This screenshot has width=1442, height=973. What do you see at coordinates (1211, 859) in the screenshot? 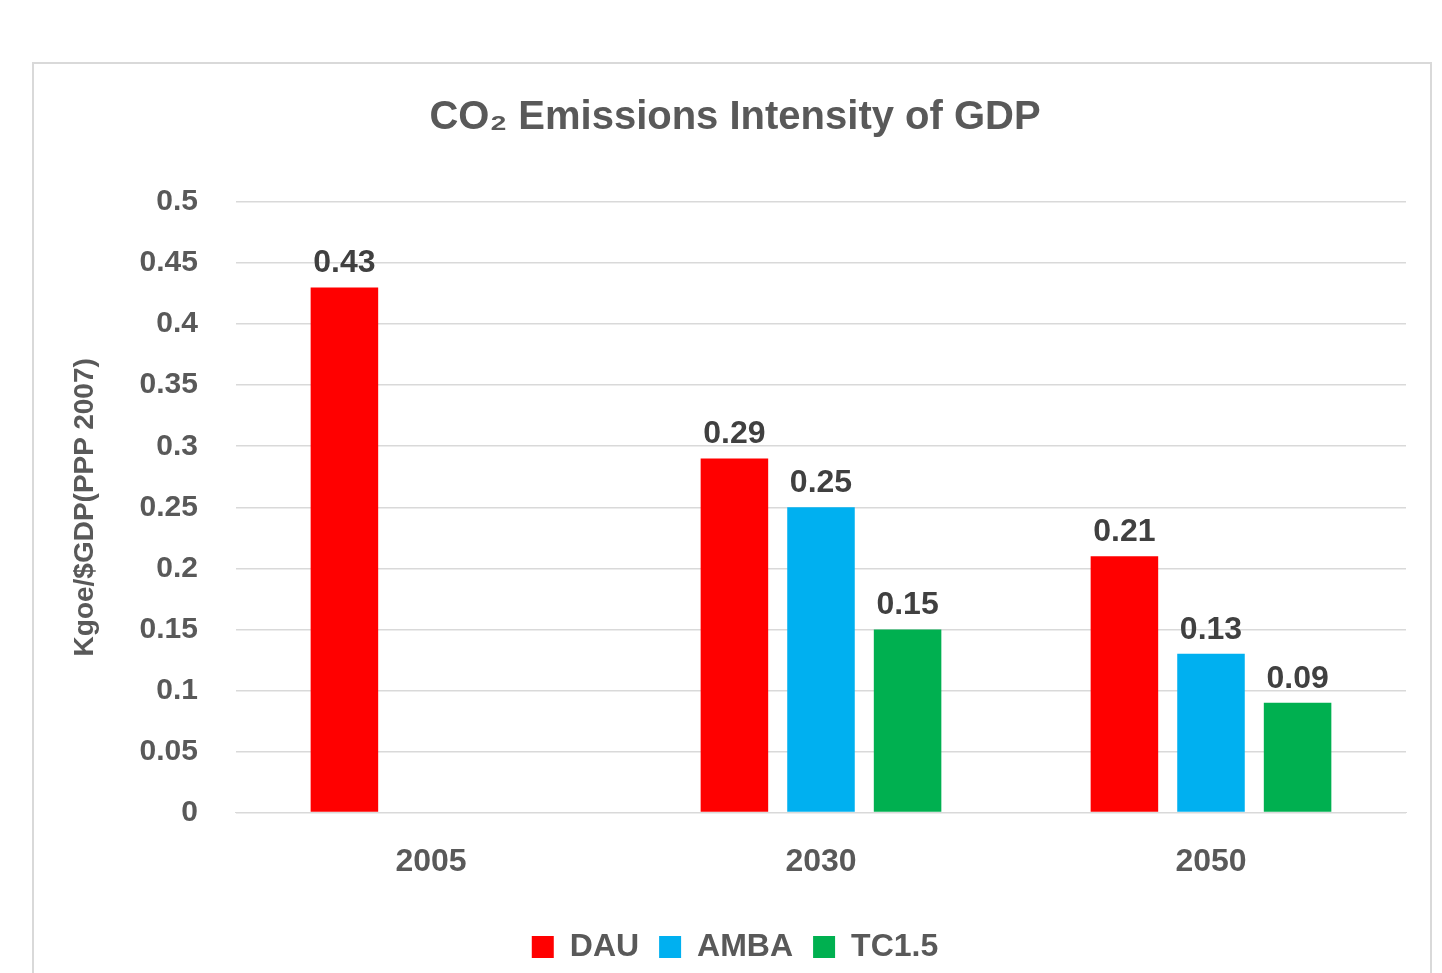
I see `x-tick-label: 2050` at bounding box center [1211, 859].